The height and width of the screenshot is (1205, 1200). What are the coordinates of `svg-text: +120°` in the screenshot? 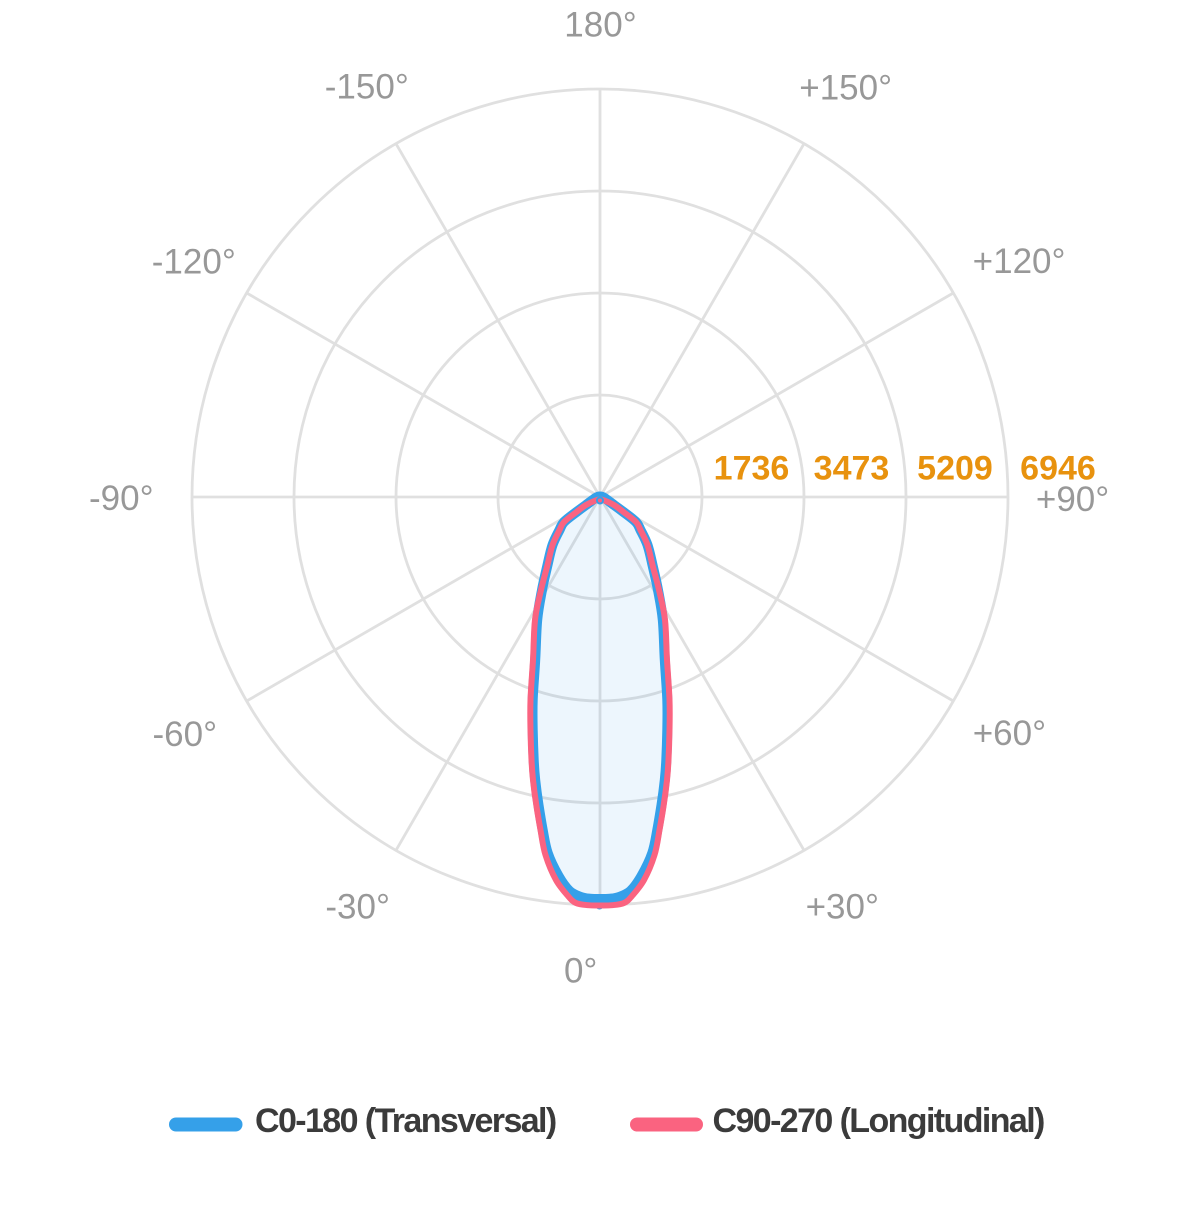 It's located at (1019, 261).